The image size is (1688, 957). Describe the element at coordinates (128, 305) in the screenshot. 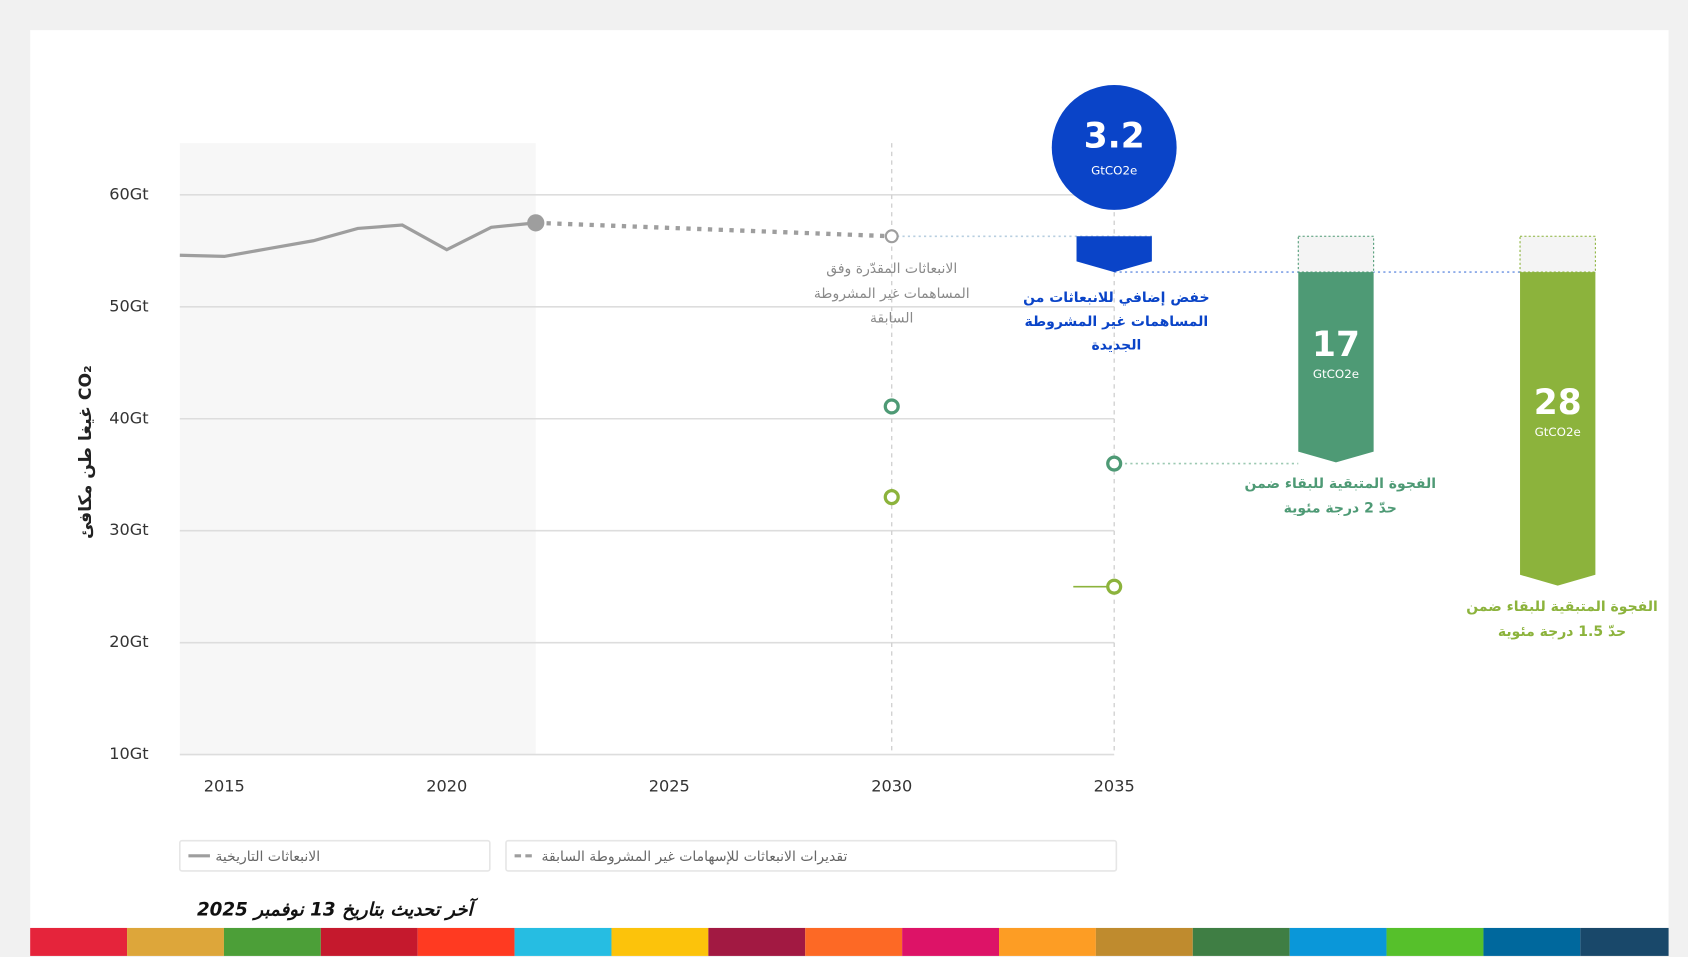

I see `y-tick-label: 50Gt` at that location.